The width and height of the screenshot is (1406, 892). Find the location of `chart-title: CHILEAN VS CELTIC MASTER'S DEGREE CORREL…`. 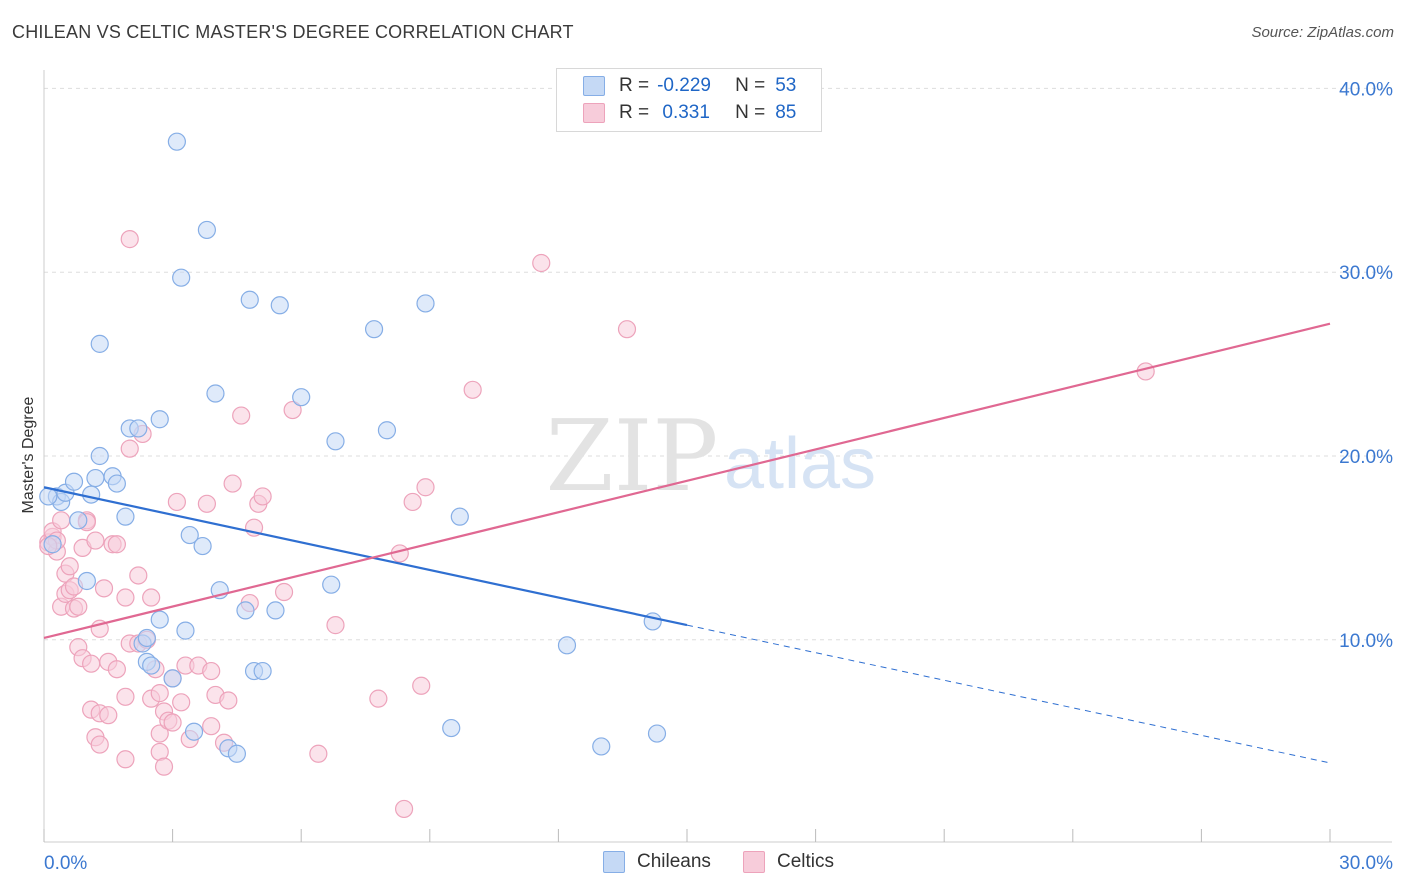

chart-title: CHILEAN VS CELTIC MASTER'S DEGREE CORREL… is located at coordinates (293, 32).